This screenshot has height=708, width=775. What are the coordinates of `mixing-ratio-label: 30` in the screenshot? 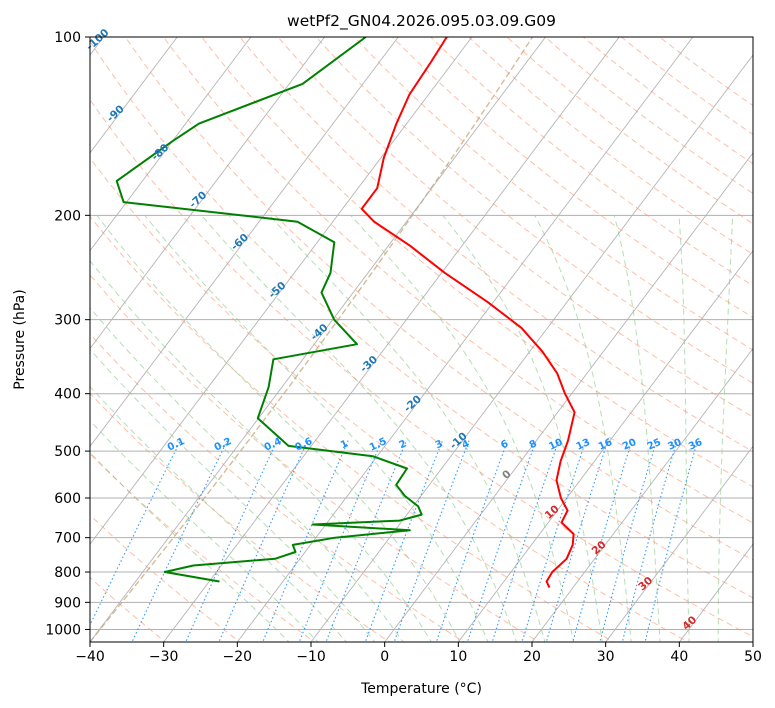 It's located at (674, 445).